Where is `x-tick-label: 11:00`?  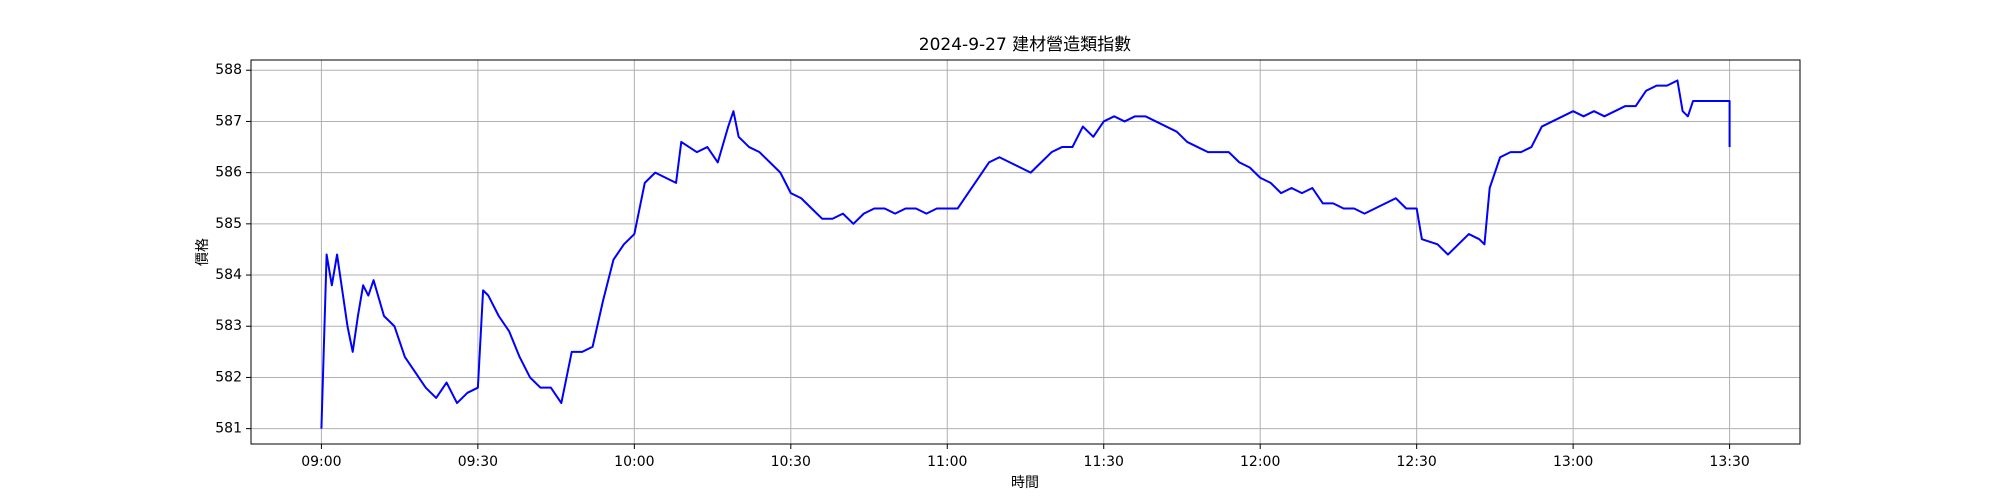
x-tick-label: 11:00 is located at coordinates (947, 462).